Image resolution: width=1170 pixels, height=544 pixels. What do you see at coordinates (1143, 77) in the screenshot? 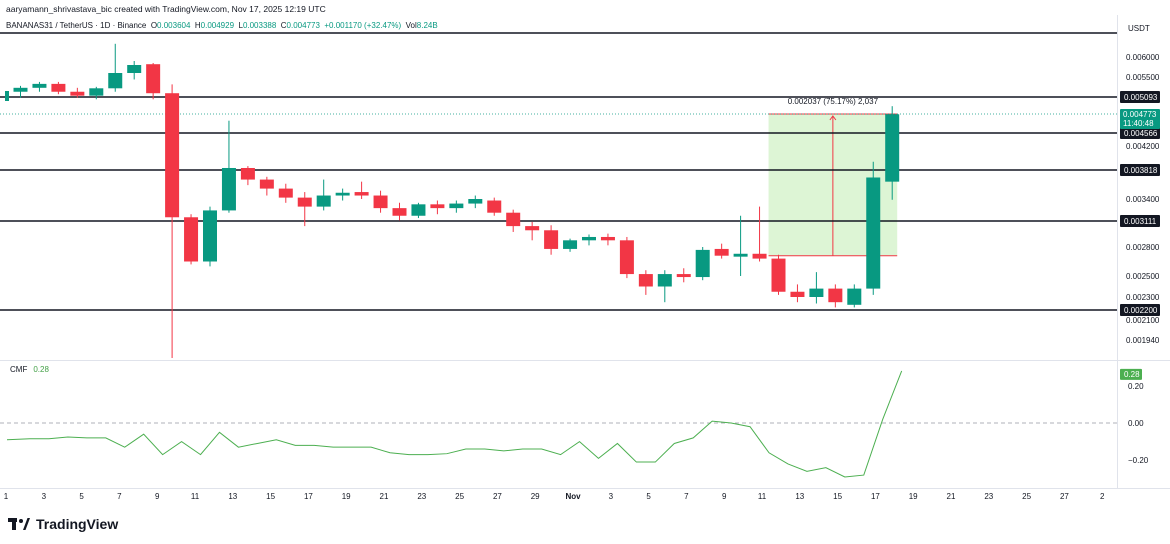
I see `price-tick-label: 0.005500` at bounding box center [1143, 77].